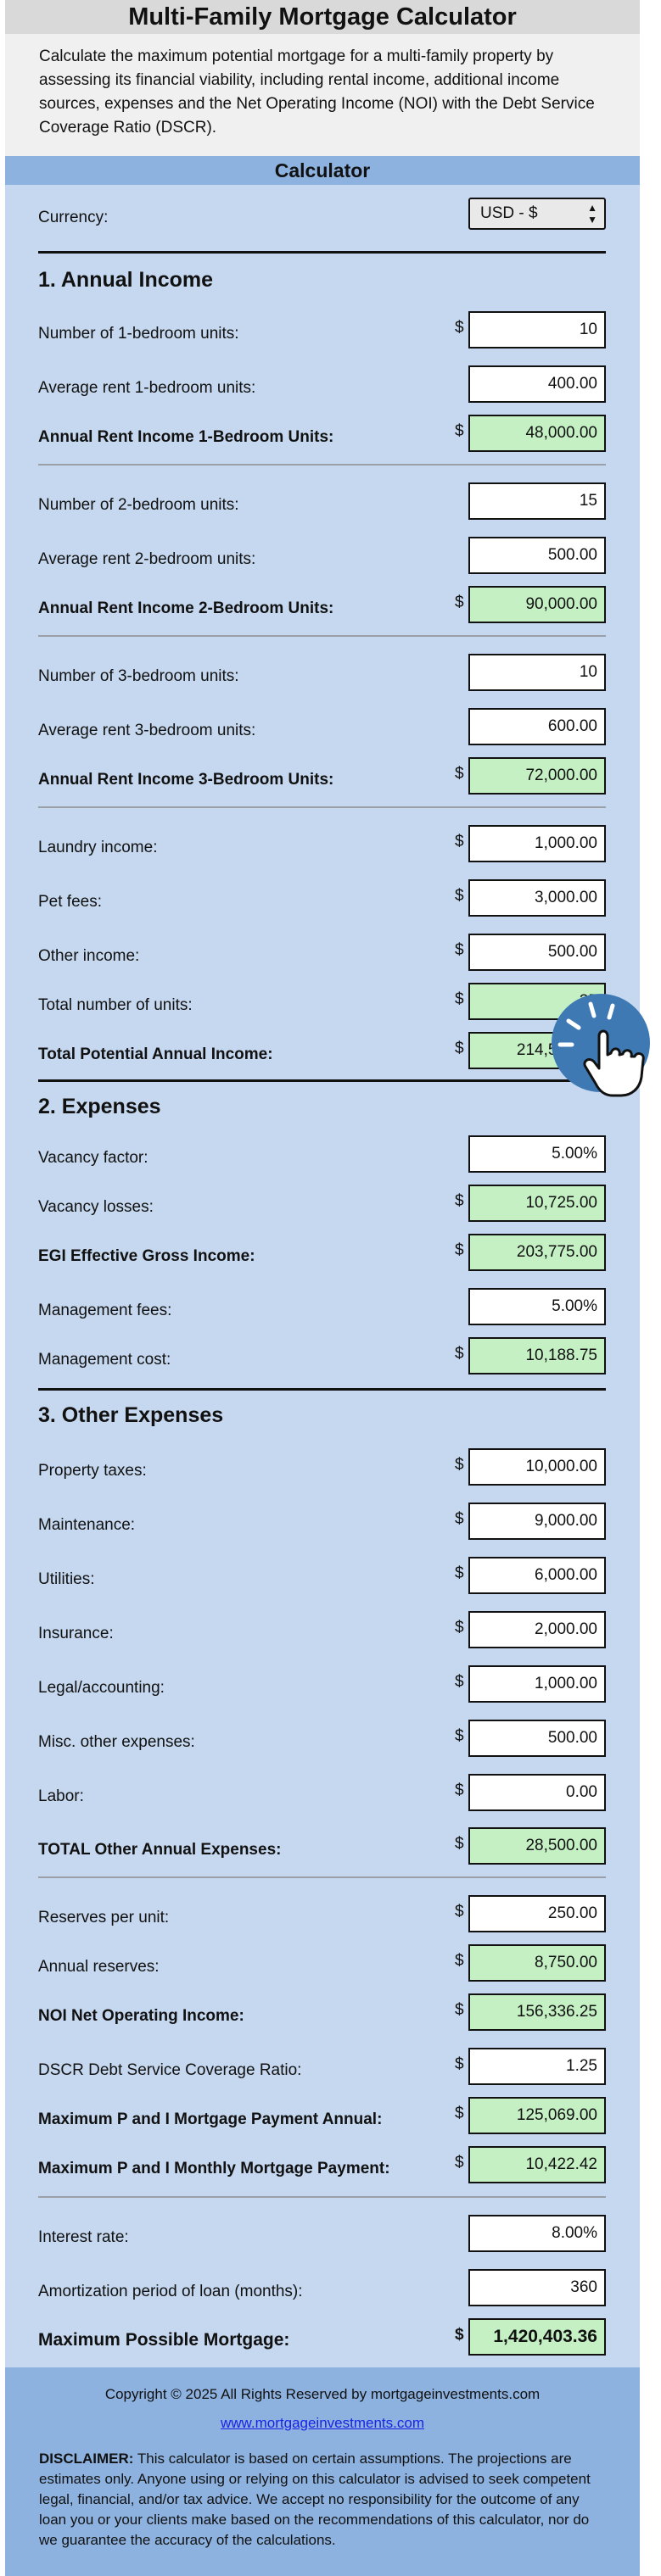 Image resolution: width=661 pixels, height=2576 pixels. What do you see at coordinates (99, 1967) in the screenshot?
I see `annual-reserves-label: Annual reserves:` at bounding box center [99, 1967].